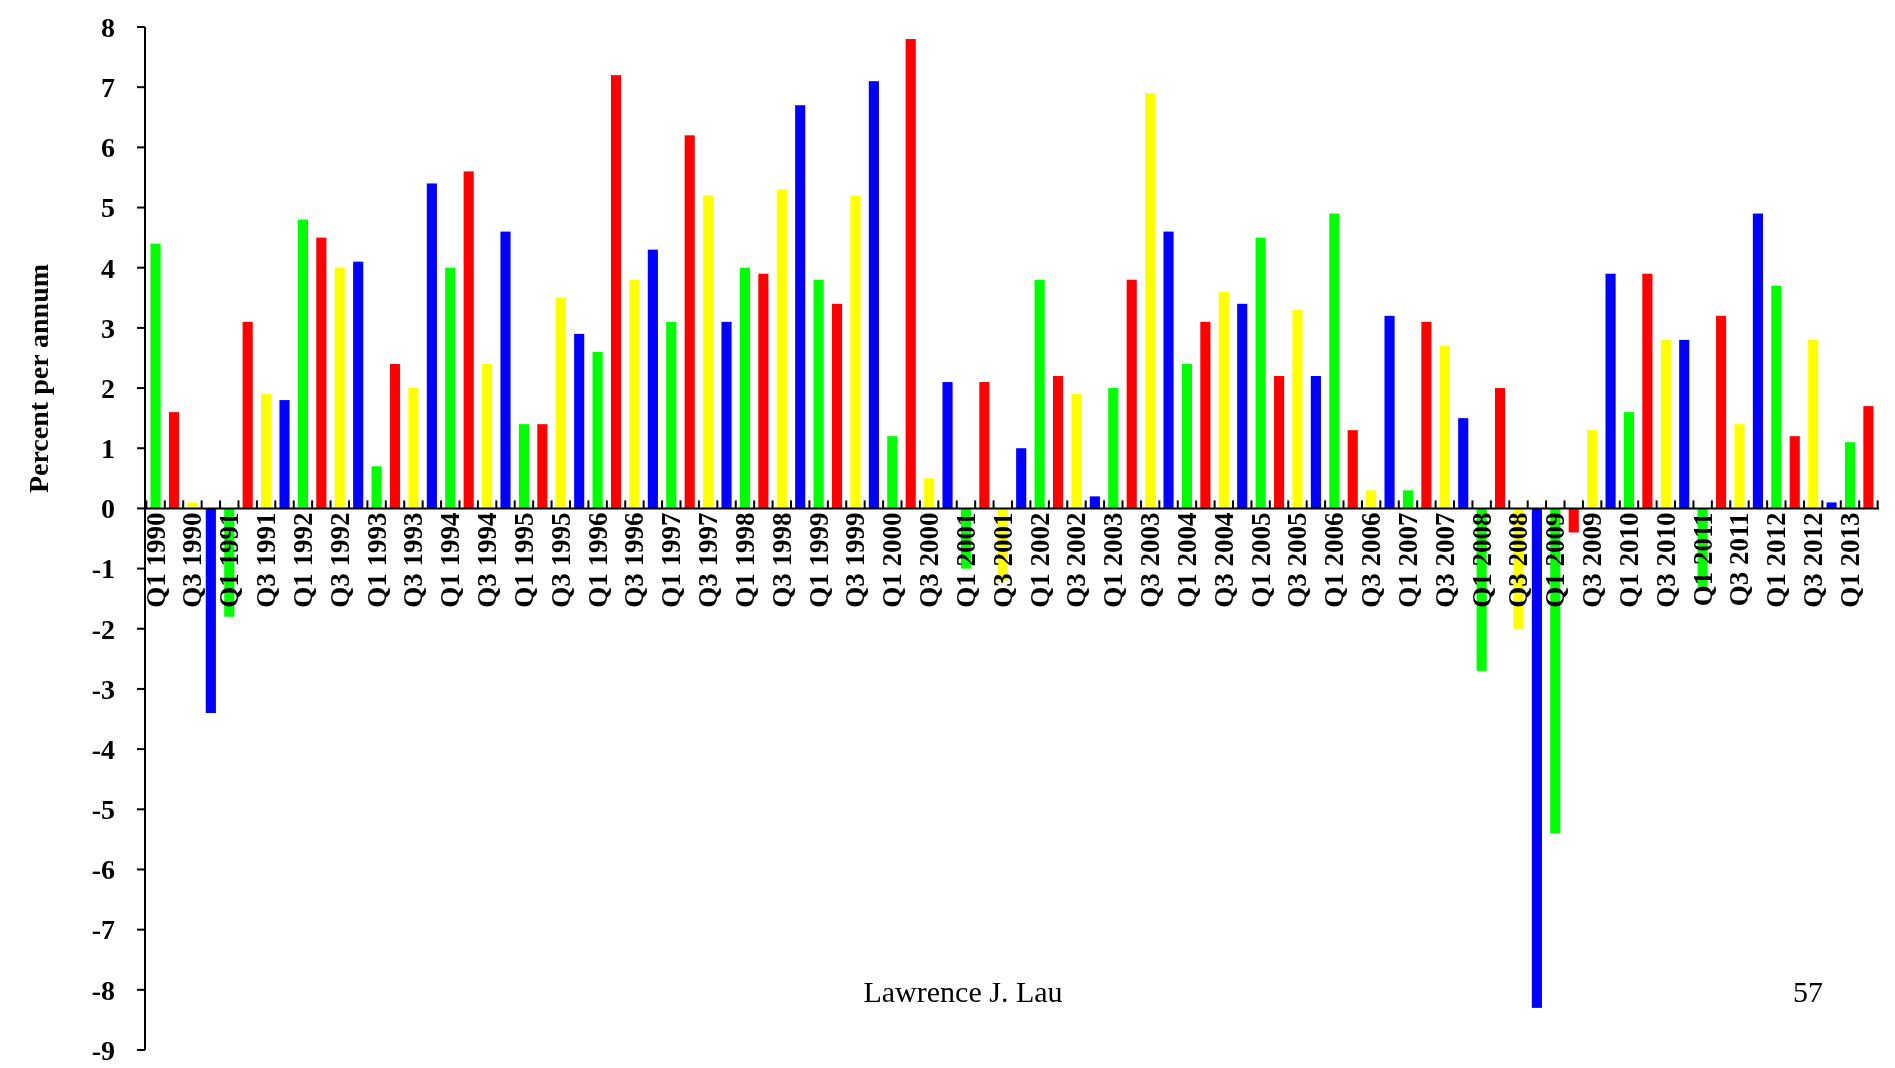 Image resolution: width=1895 pixels, height=1068 pixels. I want to click on y-tick-label: -7, so click(103, 930).